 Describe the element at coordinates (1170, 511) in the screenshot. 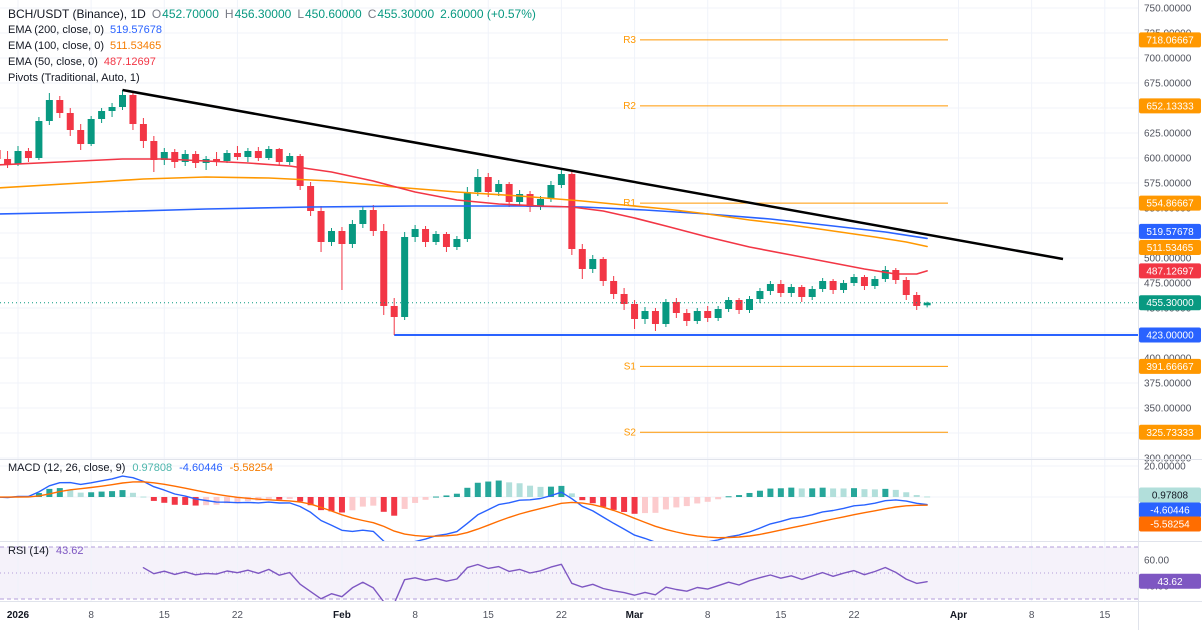

I see `svg-text: -4.60446` at that location.